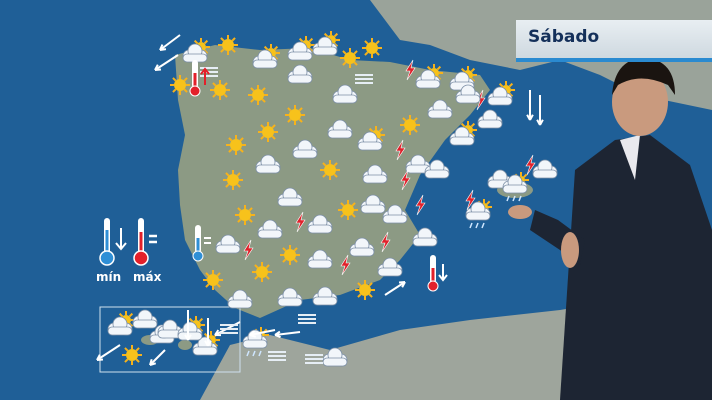  What do you see at coordinates (614, 41) in the screenshot?
I see `day-title-panel: Sábado` at bounding box center [614, 41].